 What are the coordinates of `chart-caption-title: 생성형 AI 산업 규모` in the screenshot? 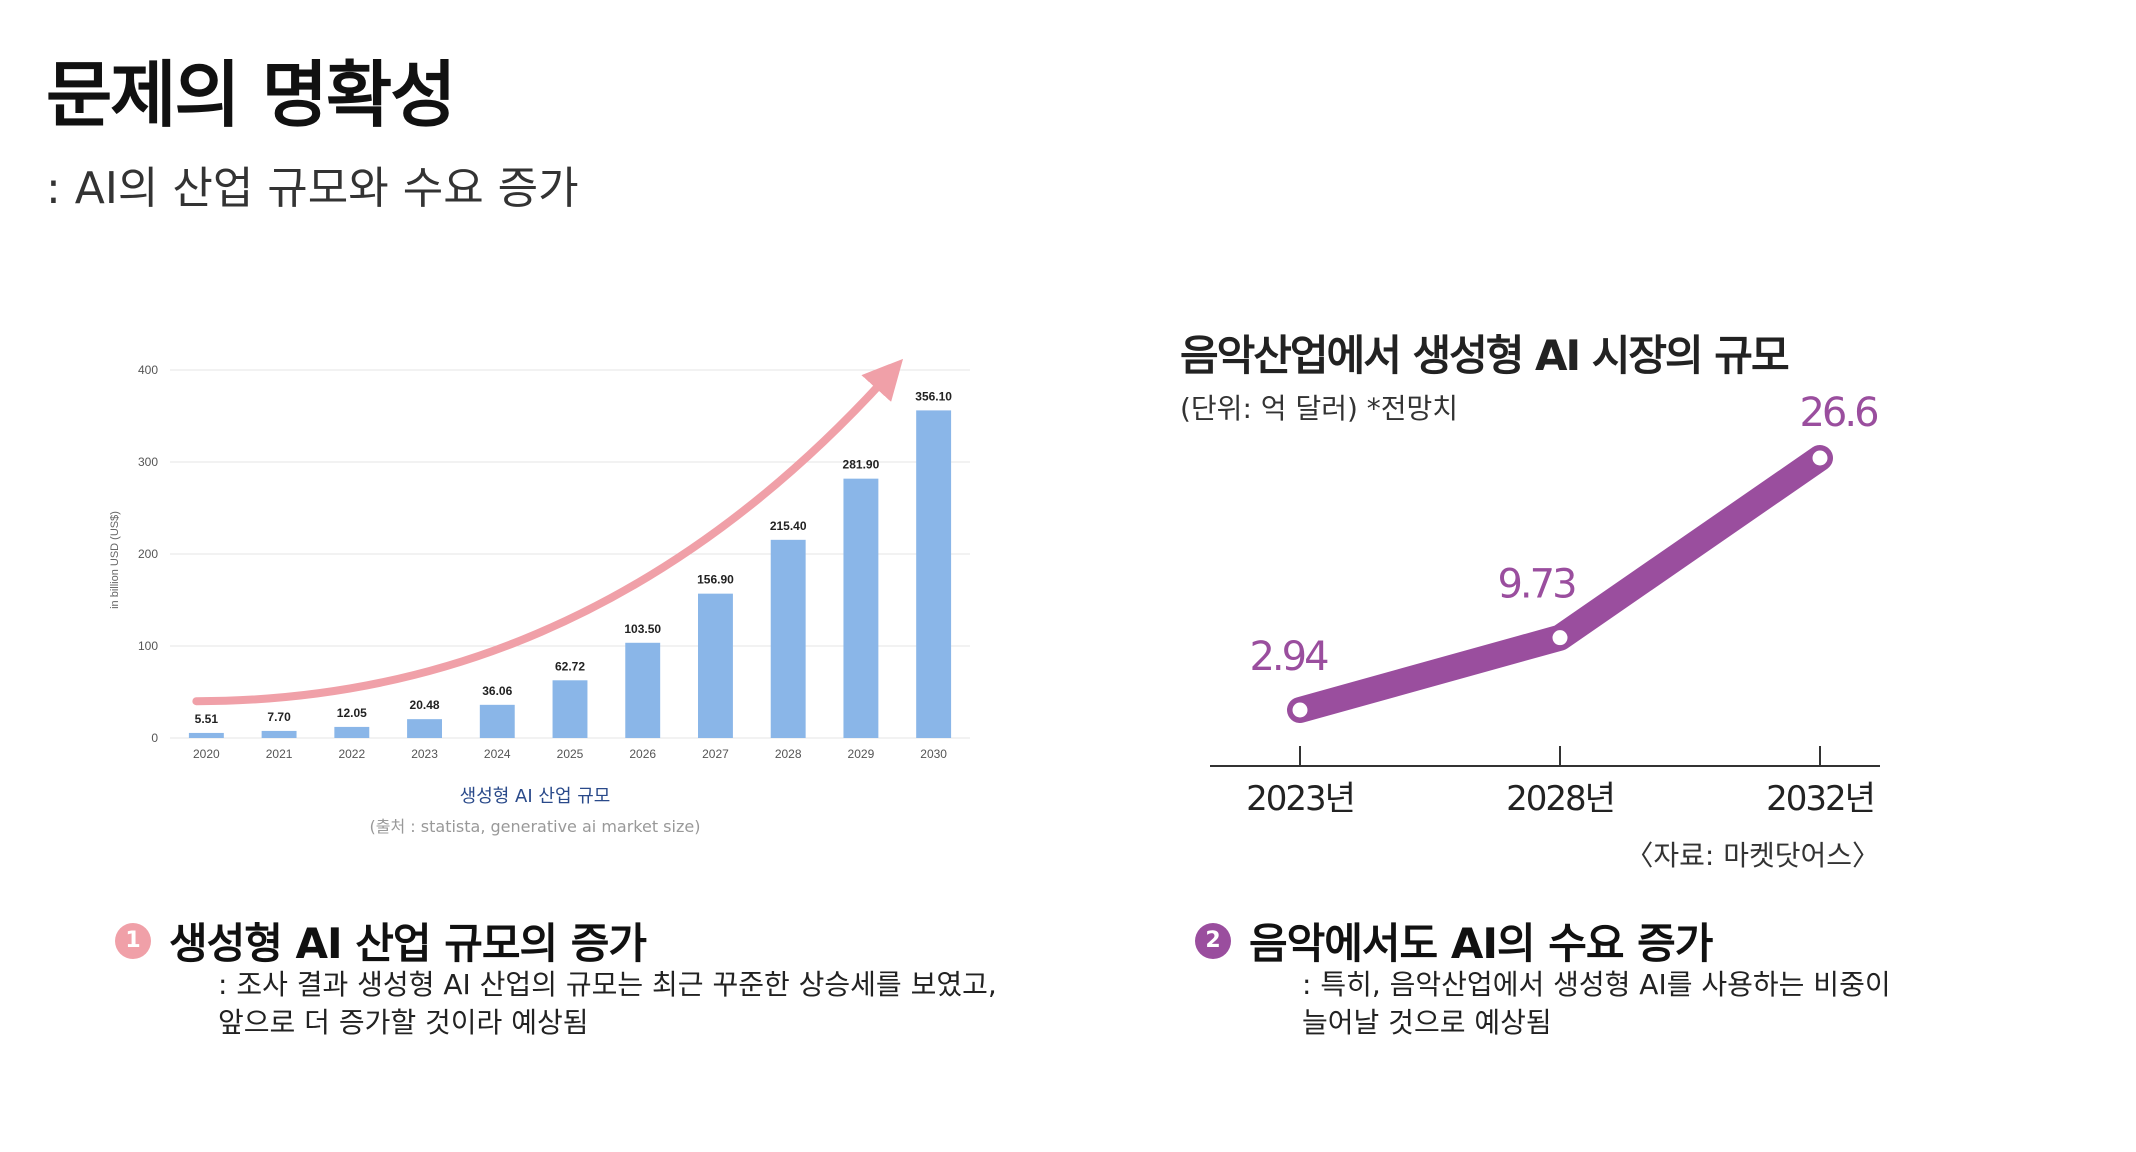 It's located at (535, 796).